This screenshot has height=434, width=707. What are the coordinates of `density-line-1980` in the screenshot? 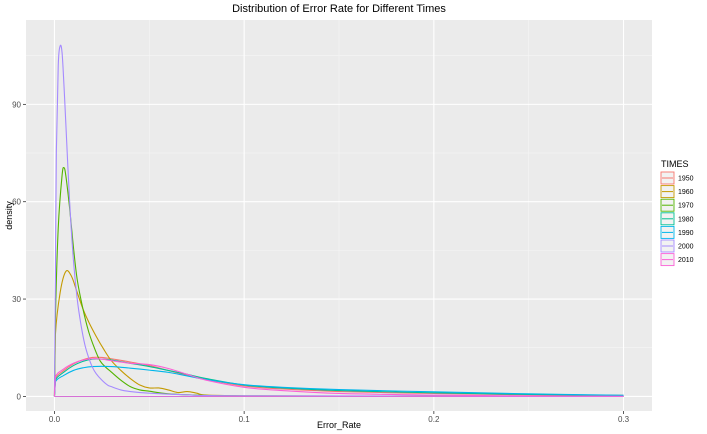 It's located at (338, 377).